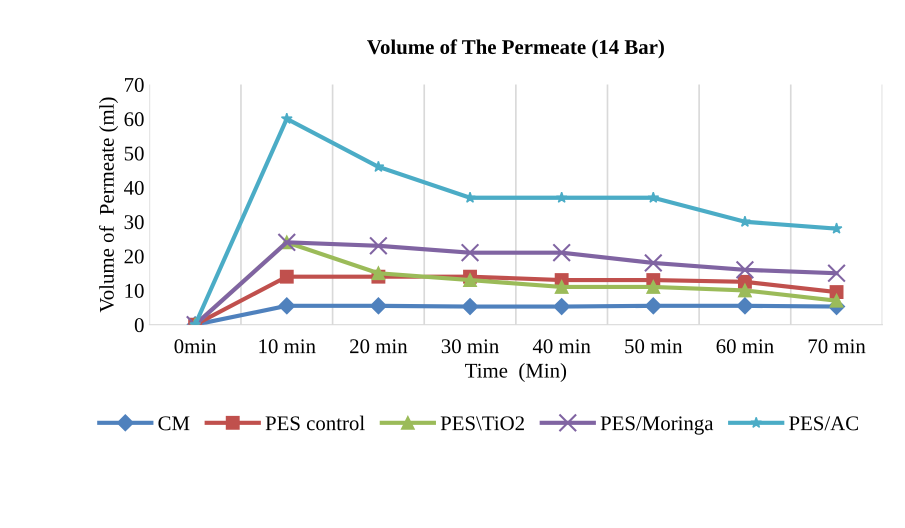 The height and width of the screenshot is (528, 905). Describe the element at coordinates (108, 205) in the screenshot. I see `y-axis-title: Volume of Permeate (ml)` at that location.